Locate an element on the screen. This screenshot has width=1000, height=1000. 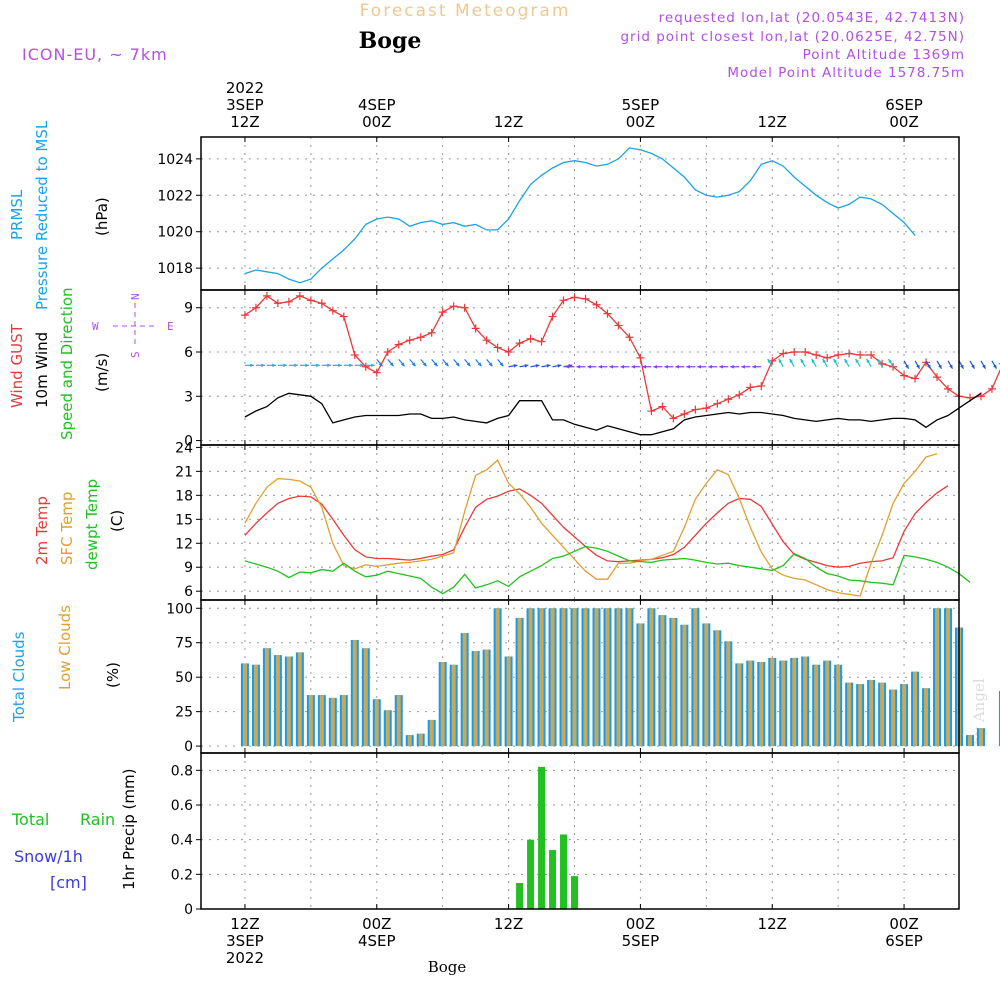
y-tick-label: 9 is located at coordinates (188, 568).